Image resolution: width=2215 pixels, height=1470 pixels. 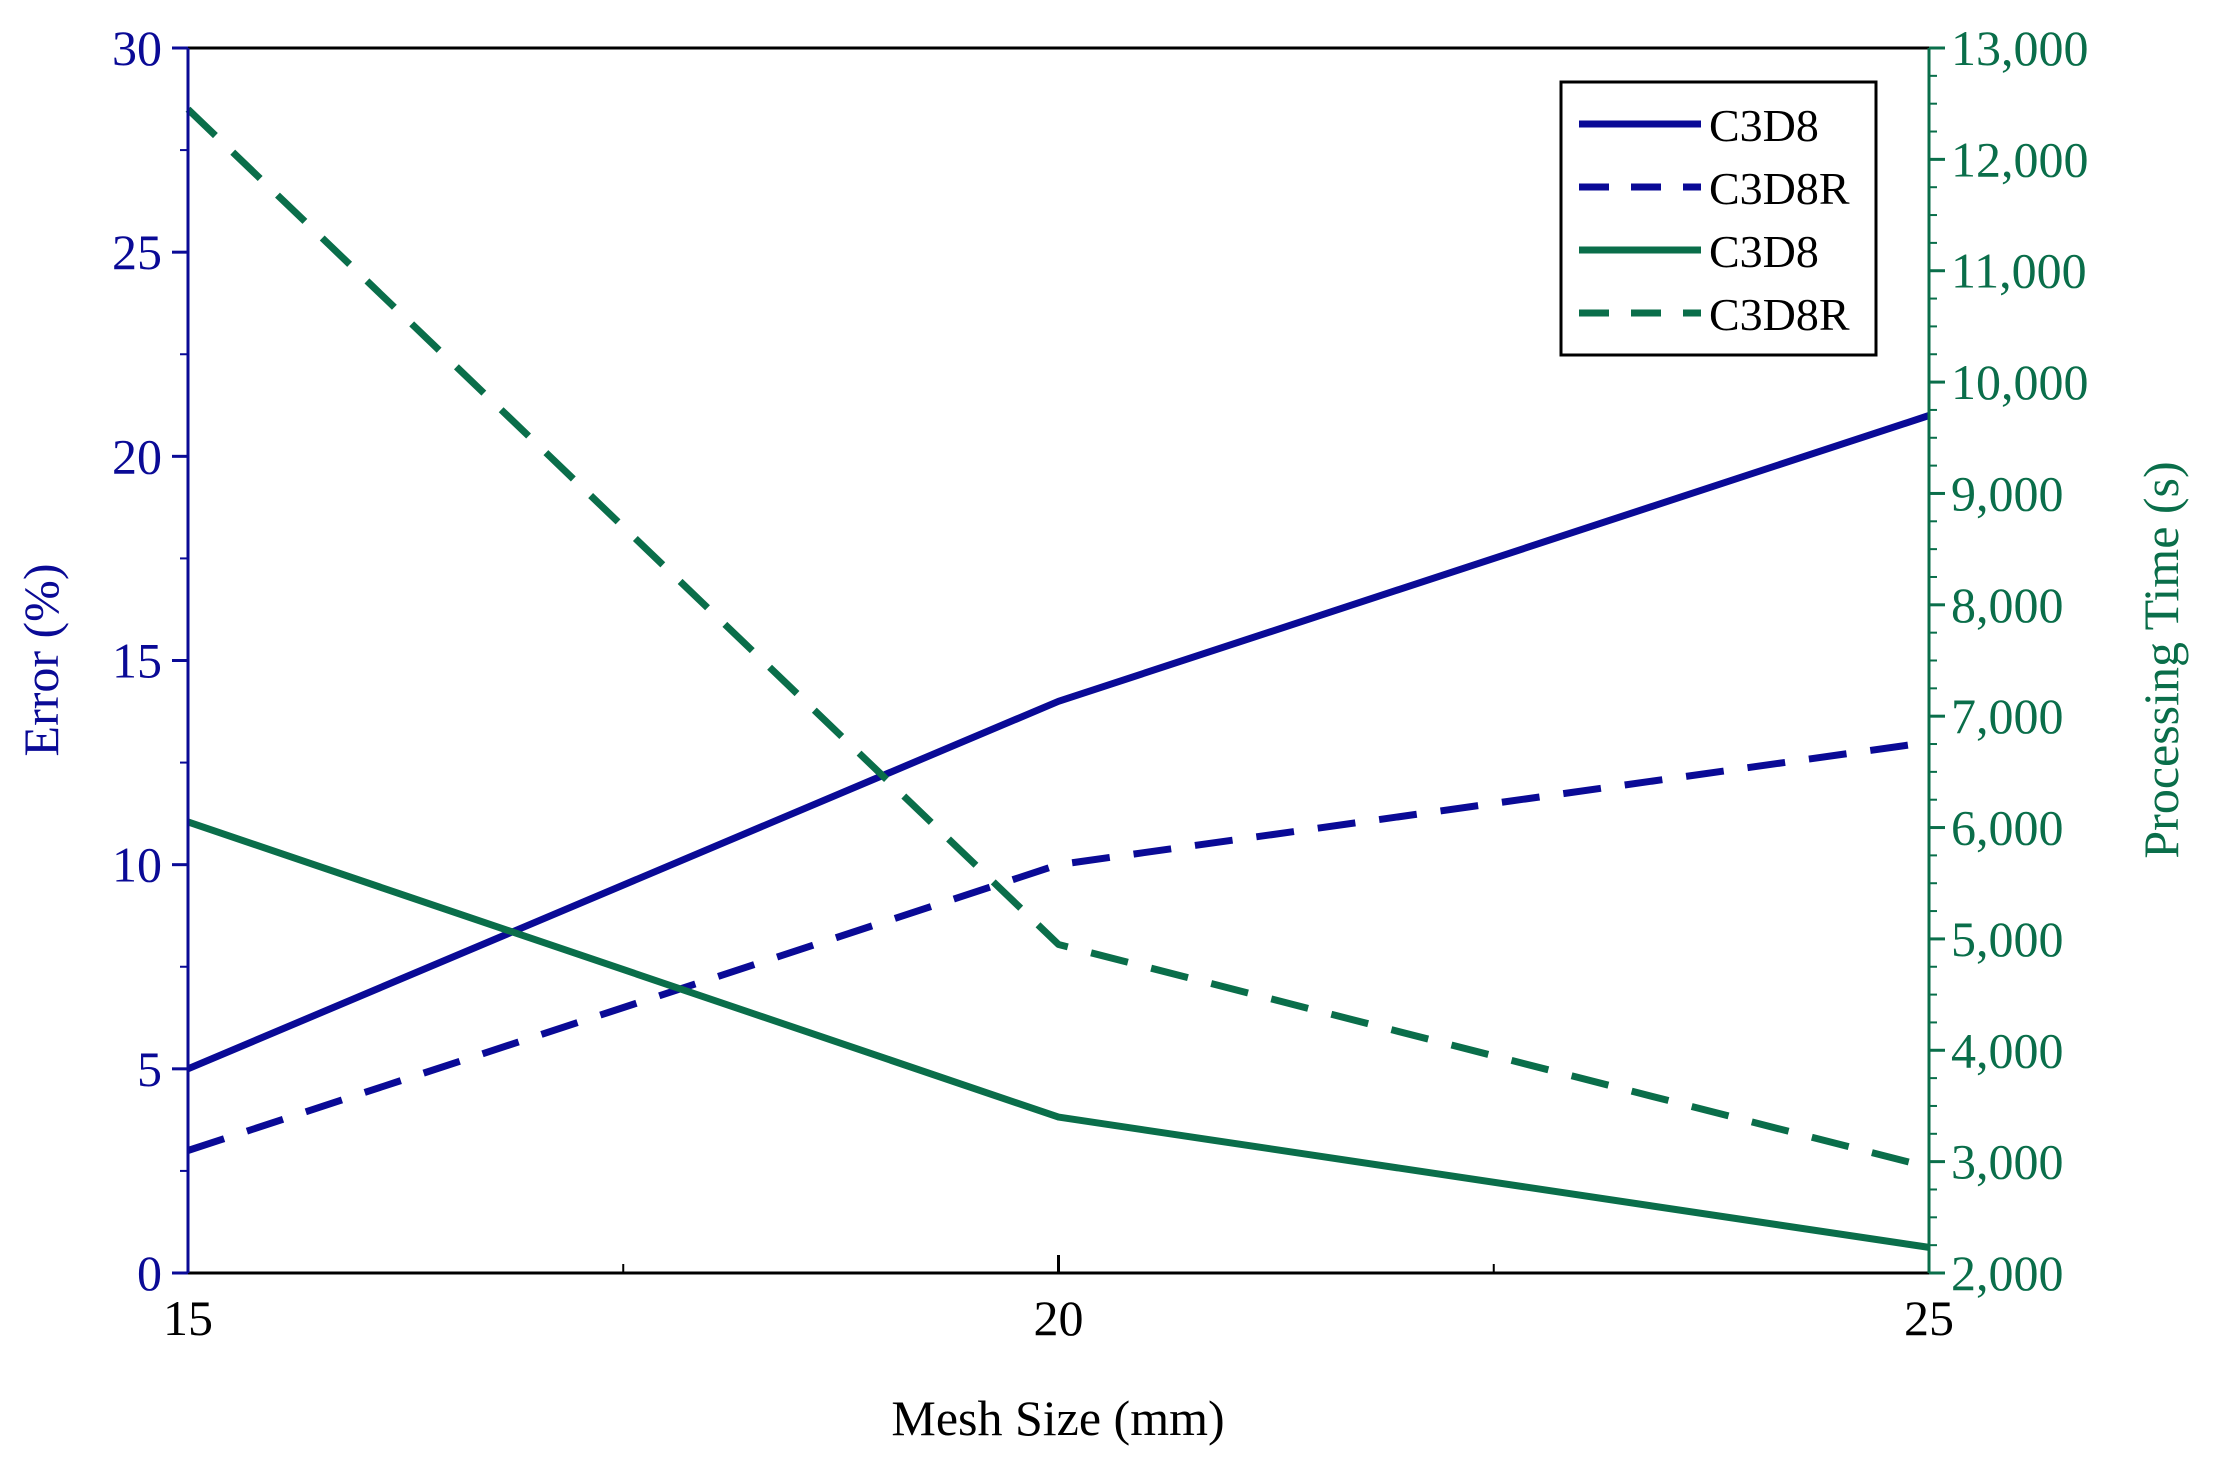 What do you see at coordinates (2007, 493) in the screenshot?
I see `y-right-tick-label: 9,000` at bounding box center [2007, 493].